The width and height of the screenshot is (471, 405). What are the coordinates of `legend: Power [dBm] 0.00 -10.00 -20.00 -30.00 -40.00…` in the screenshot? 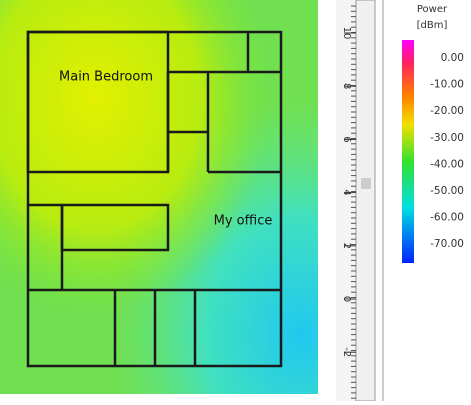 It's located at (433, 133).